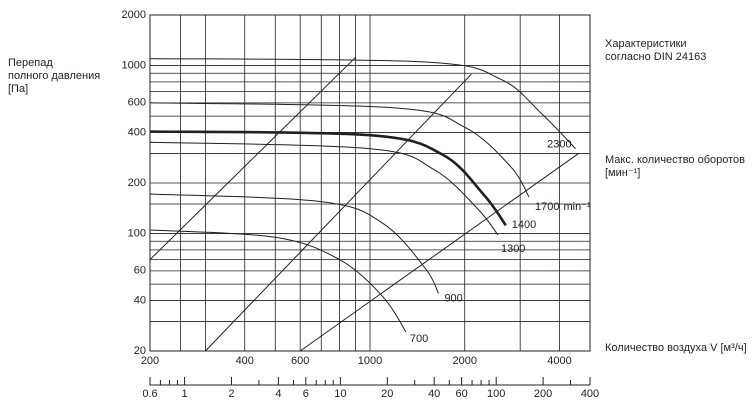  Describe the element at coordinates (623, 173) in the screenshot. I see `max-speed-note-line2: [мин⁻¹]` at that location.